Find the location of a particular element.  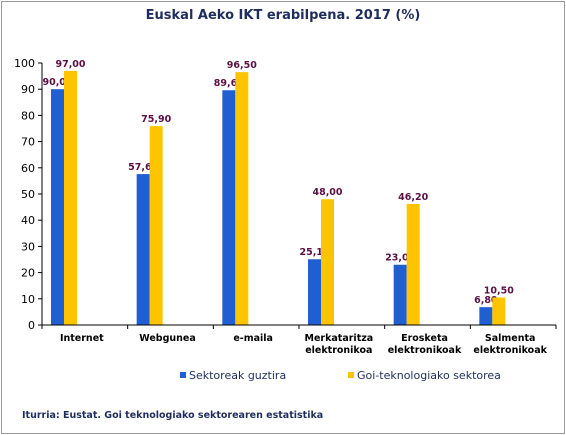

data-label: 97,00 is located at coordinates (70, 64).